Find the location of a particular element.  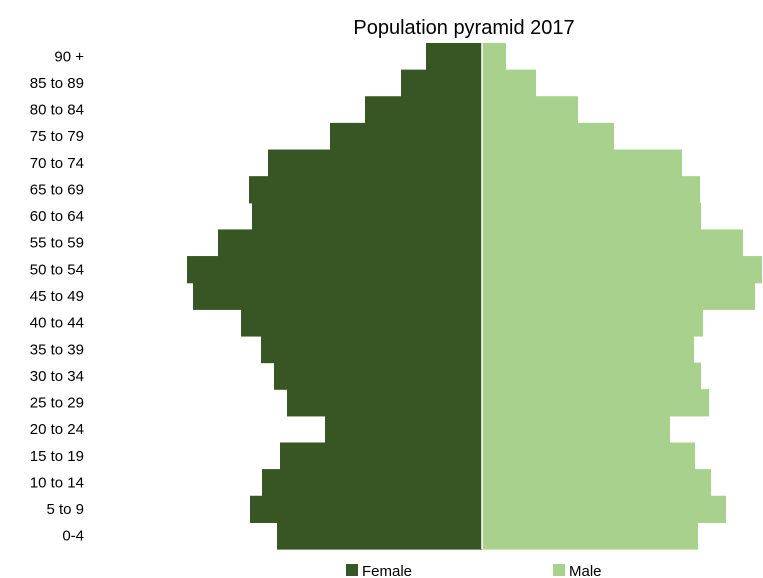

legend: Female Male is located at coordinates (474, 570).